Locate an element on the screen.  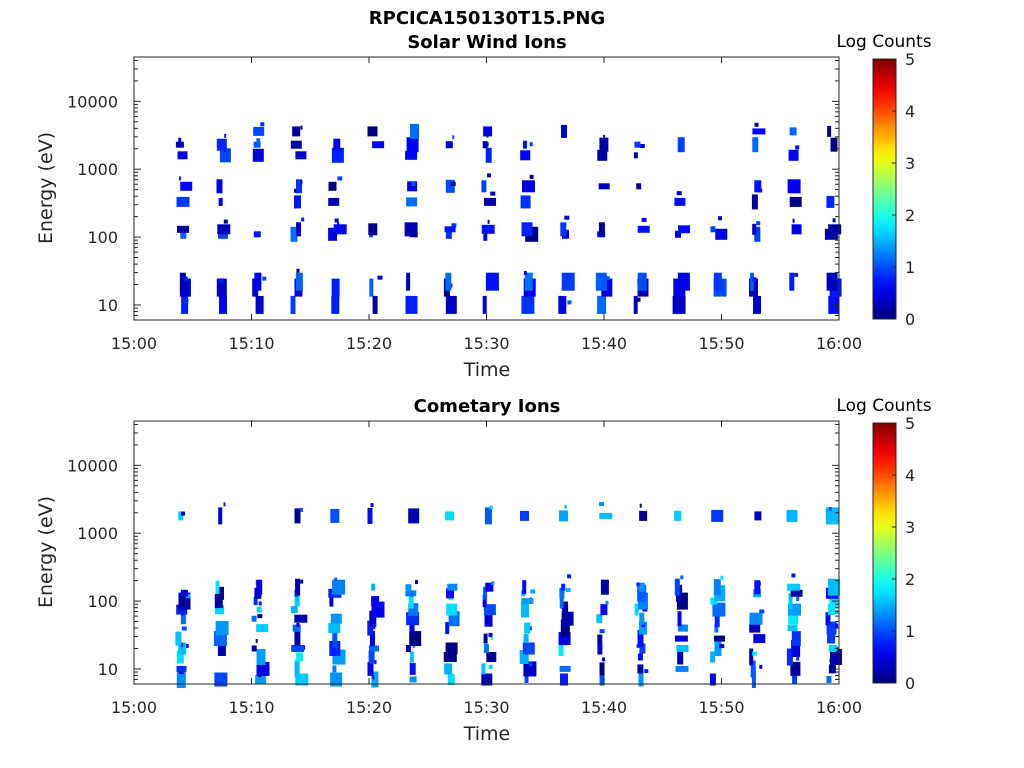
y-tick-label: 10 is located at coordinates (108, 305).